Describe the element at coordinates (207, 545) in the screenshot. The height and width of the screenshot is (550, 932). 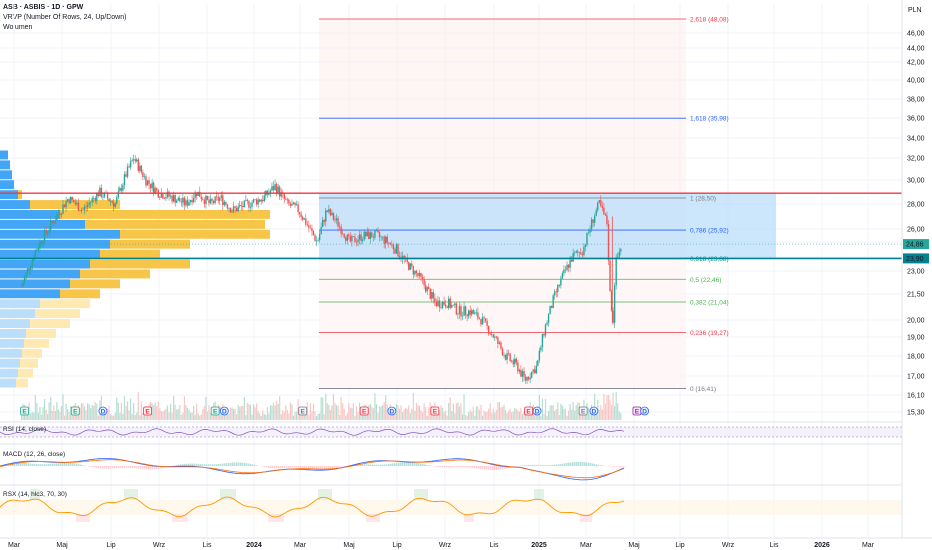
I see `time-tick-label: Lis` at that location.